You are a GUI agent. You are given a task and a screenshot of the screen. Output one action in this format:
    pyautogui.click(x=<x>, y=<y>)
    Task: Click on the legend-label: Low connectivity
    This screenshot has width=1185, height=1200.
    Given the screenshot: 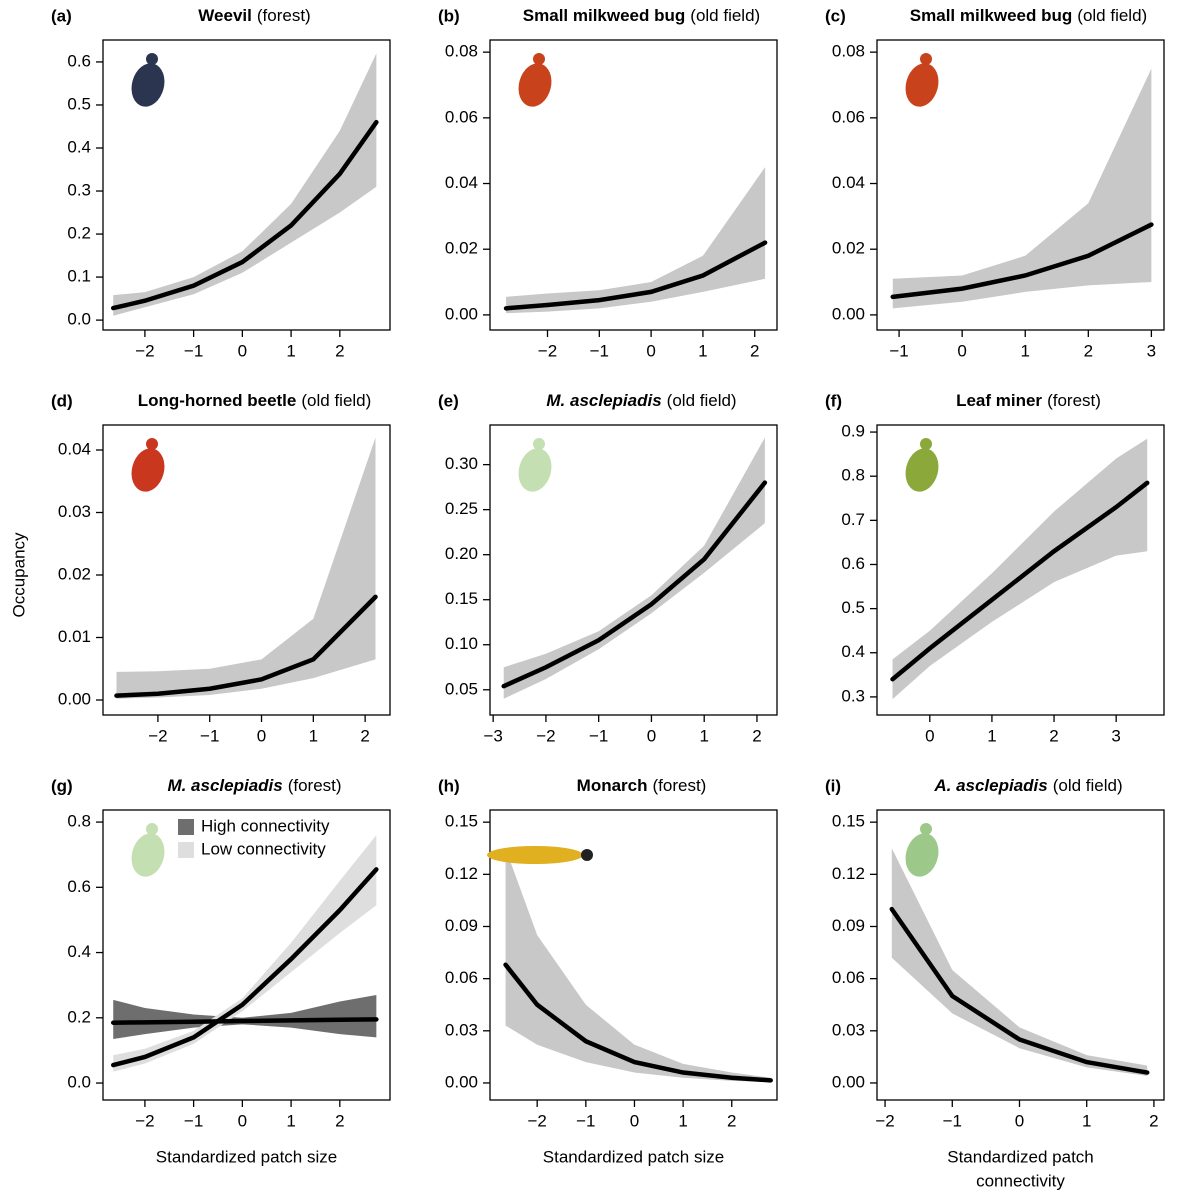 What is the action you would take?
    pyautogui.click(x=263, y=848)
    